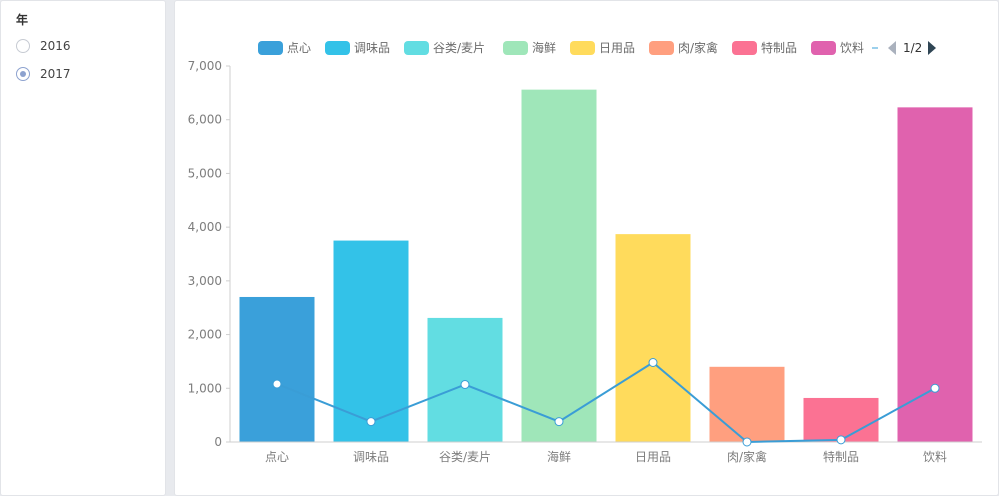 The width and height of the screenshot is (999, 496). Describe the element at coordinates (653, 457) in the screenshot. I see `x-tick-label: 日用品` at that location.